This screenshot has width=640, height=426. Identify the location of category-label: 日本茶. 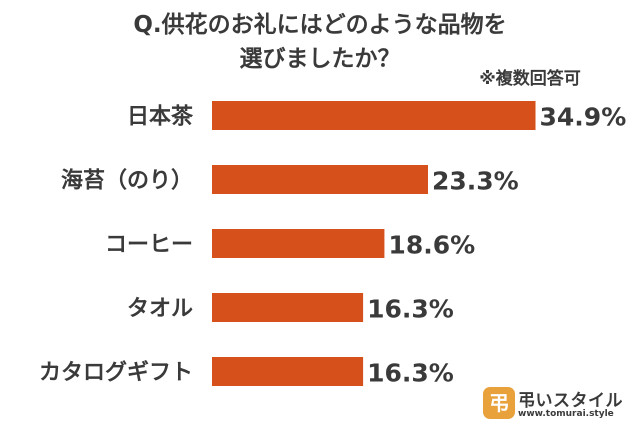
(160, 117).